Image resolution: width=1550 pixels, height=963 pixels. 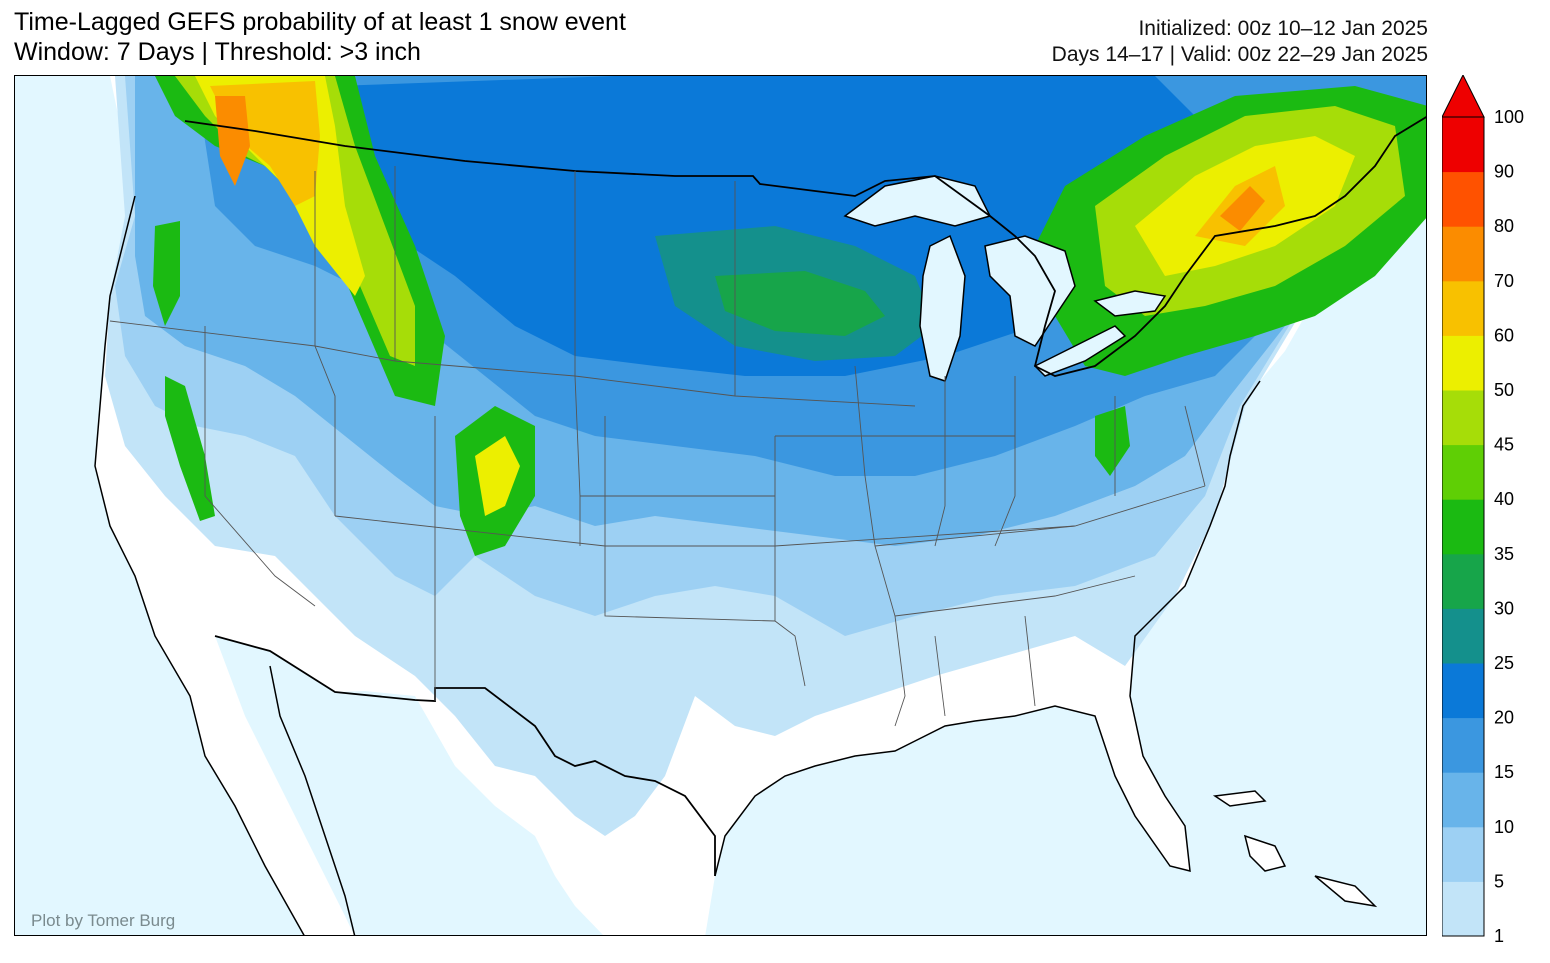 I want to click on colorbar-label-25: 25, so click(x=1504, y=663).